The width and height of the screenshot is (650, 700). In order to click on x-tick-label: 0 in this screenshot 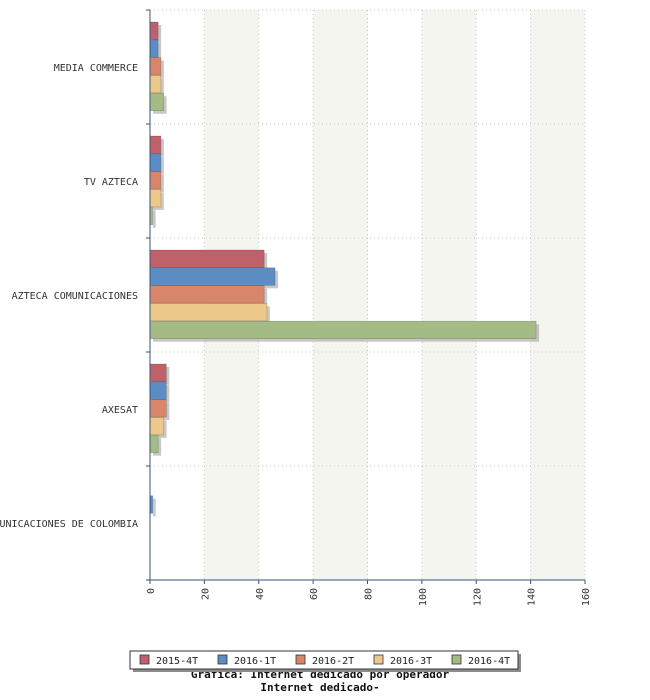, I will do `click(151, 591)`.